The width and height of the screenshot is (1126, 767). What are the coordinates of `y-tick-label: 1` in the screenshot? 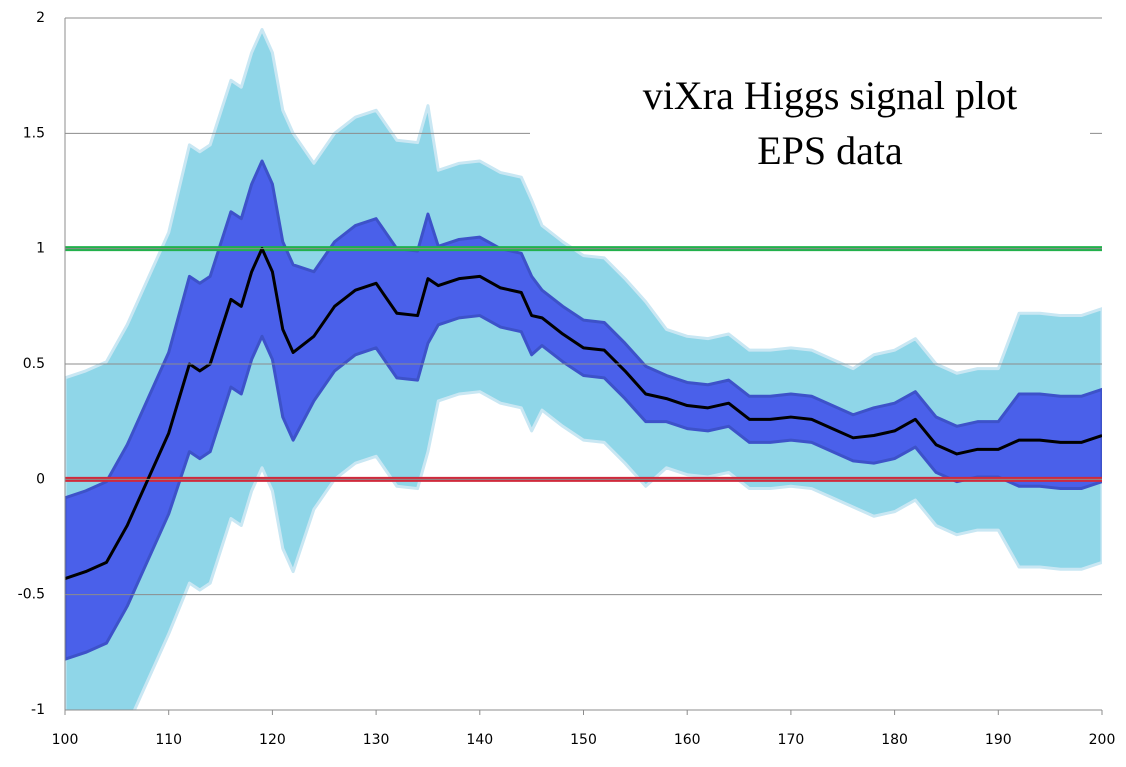 It's located at (40, 249).